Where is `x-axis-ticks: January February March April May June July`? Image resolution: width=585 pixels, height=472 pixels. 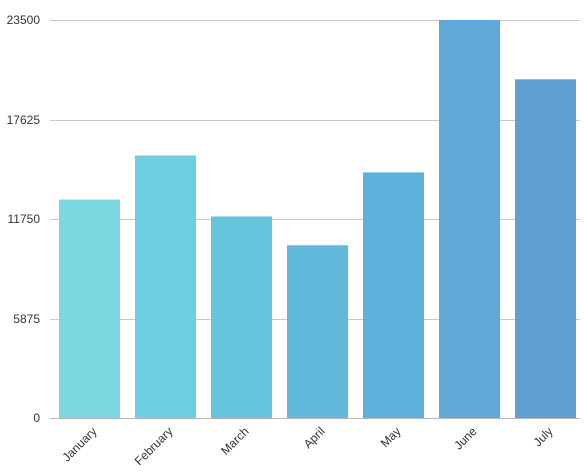 x-axis-ticks: January February March April May June July is located at coordinates (308, 446).